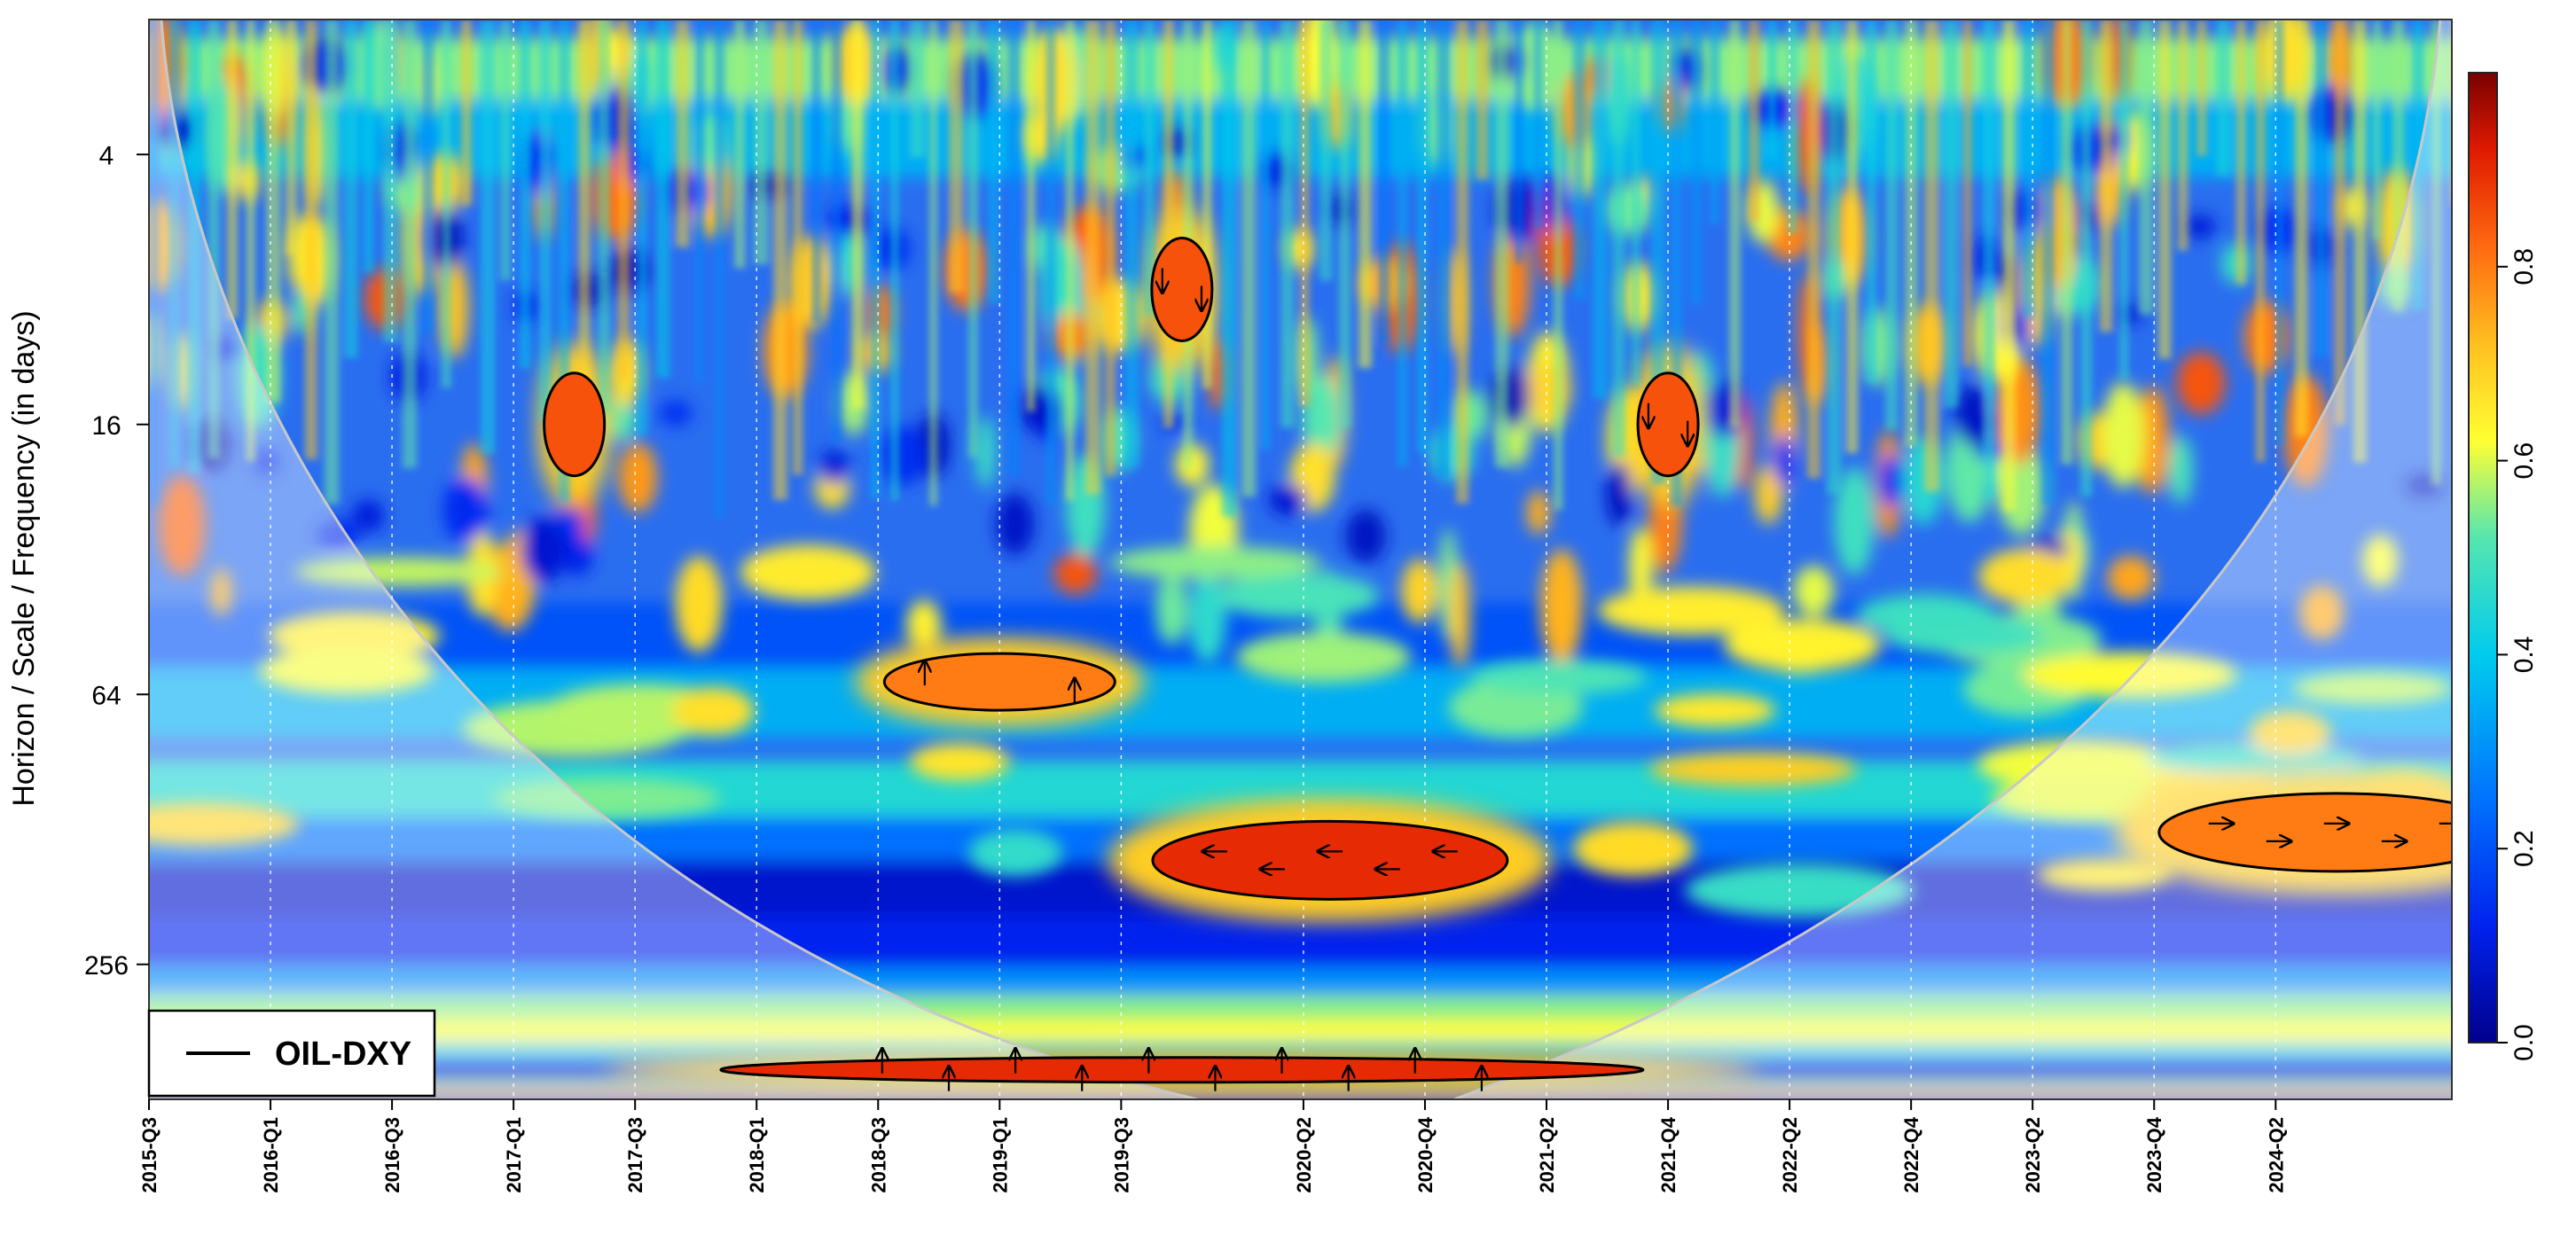 This screenshot has width=2576, height=1235. Describe the element at coordinates (106, 966) in the screenshot. I see `y-tick-label: 256` at that location.